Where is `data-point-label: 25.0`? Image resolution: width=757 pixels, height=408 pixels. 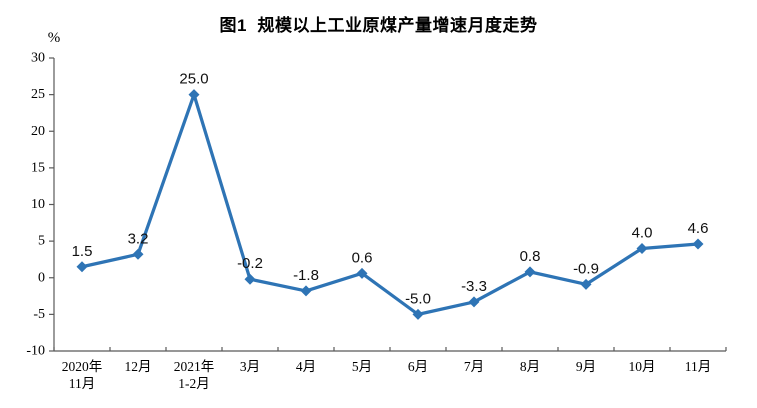
data-point-label: 25.0 is located at coordinates (193, 79).